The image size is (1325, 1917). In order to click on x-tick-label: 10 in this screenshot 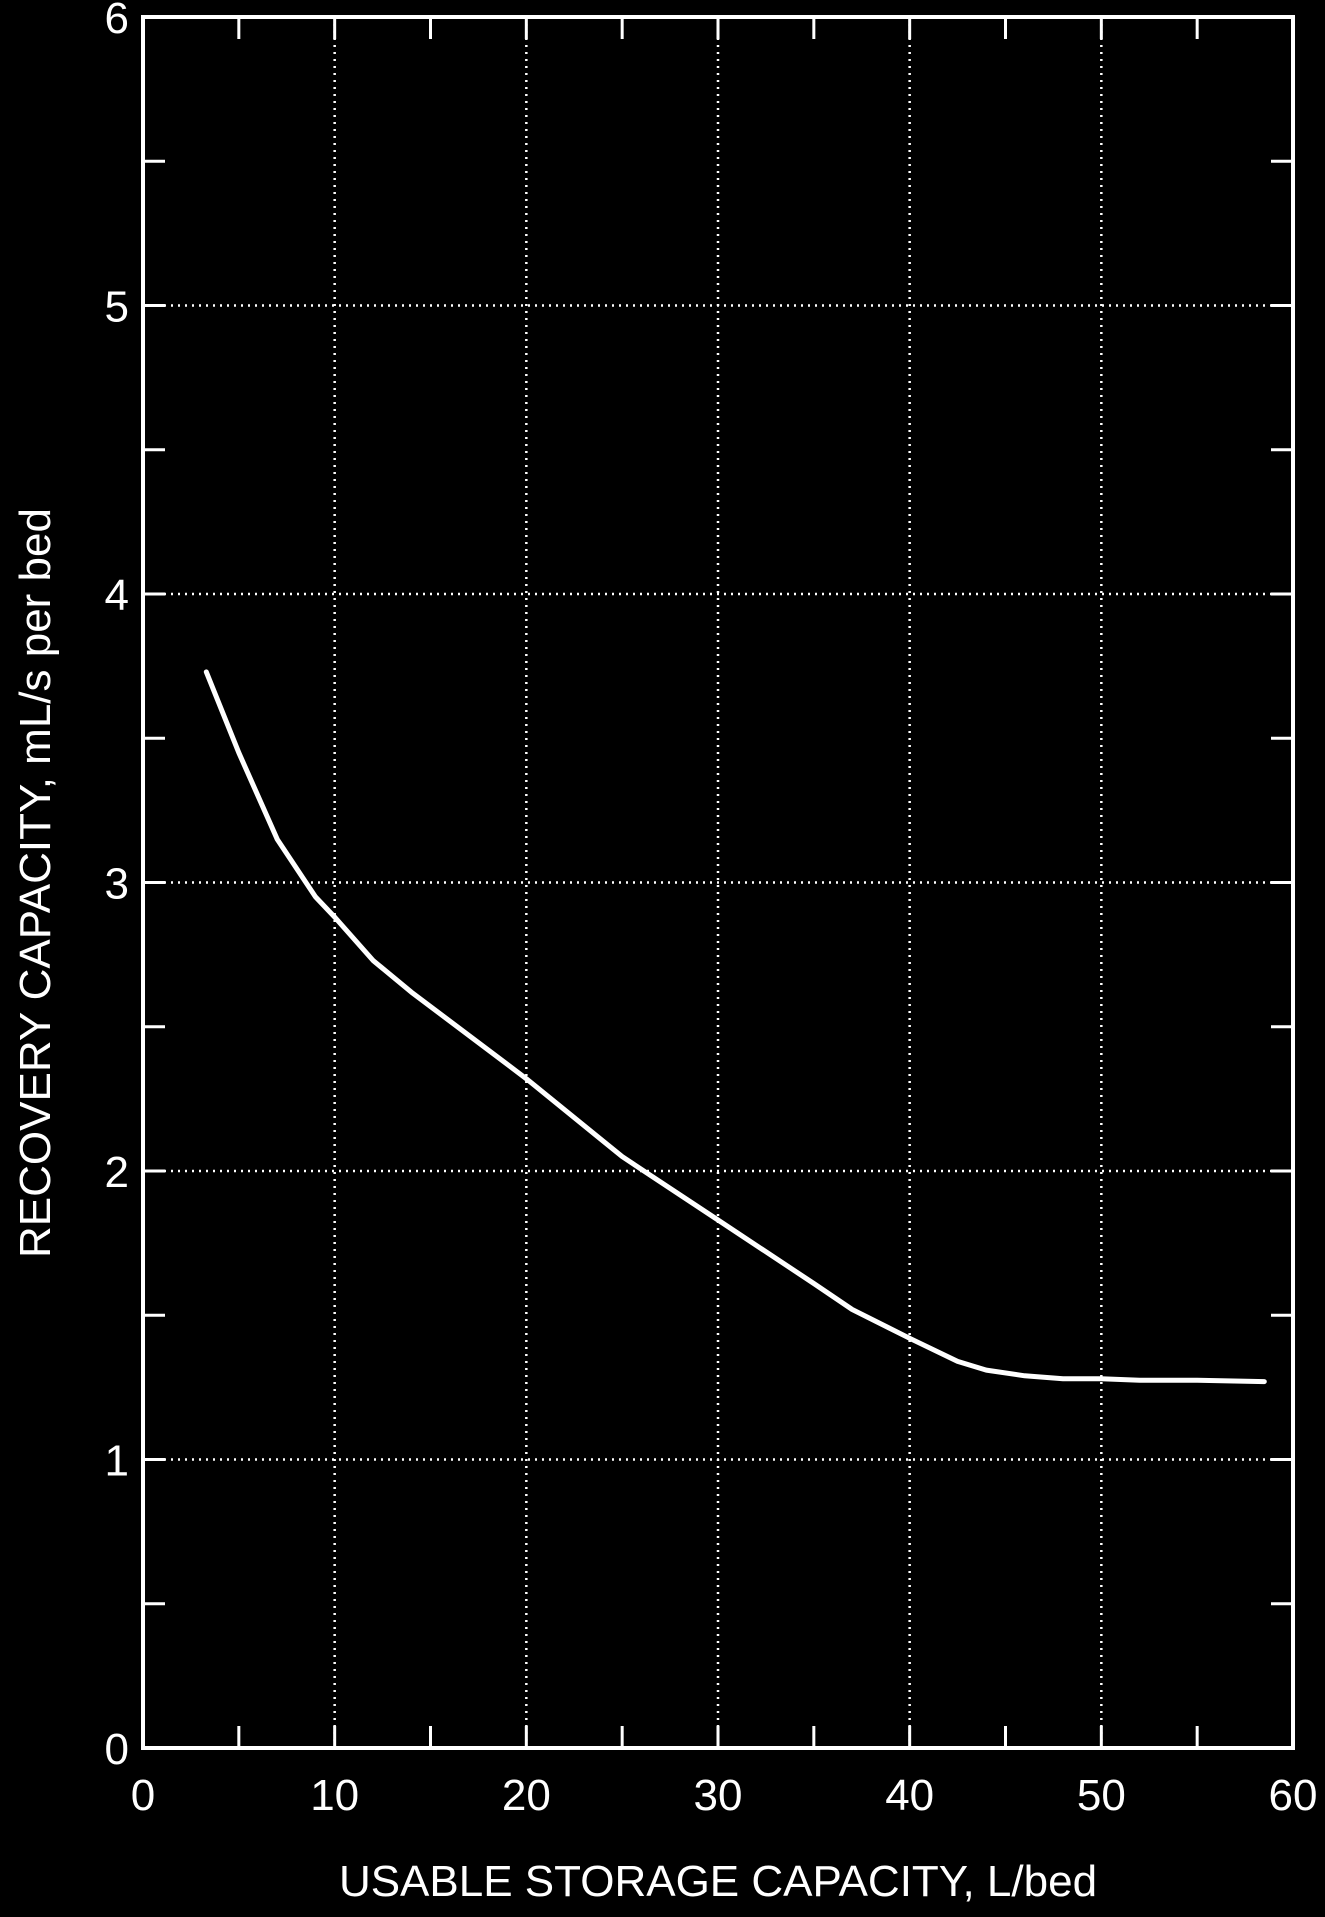, I will do `click(334, 1795)`.